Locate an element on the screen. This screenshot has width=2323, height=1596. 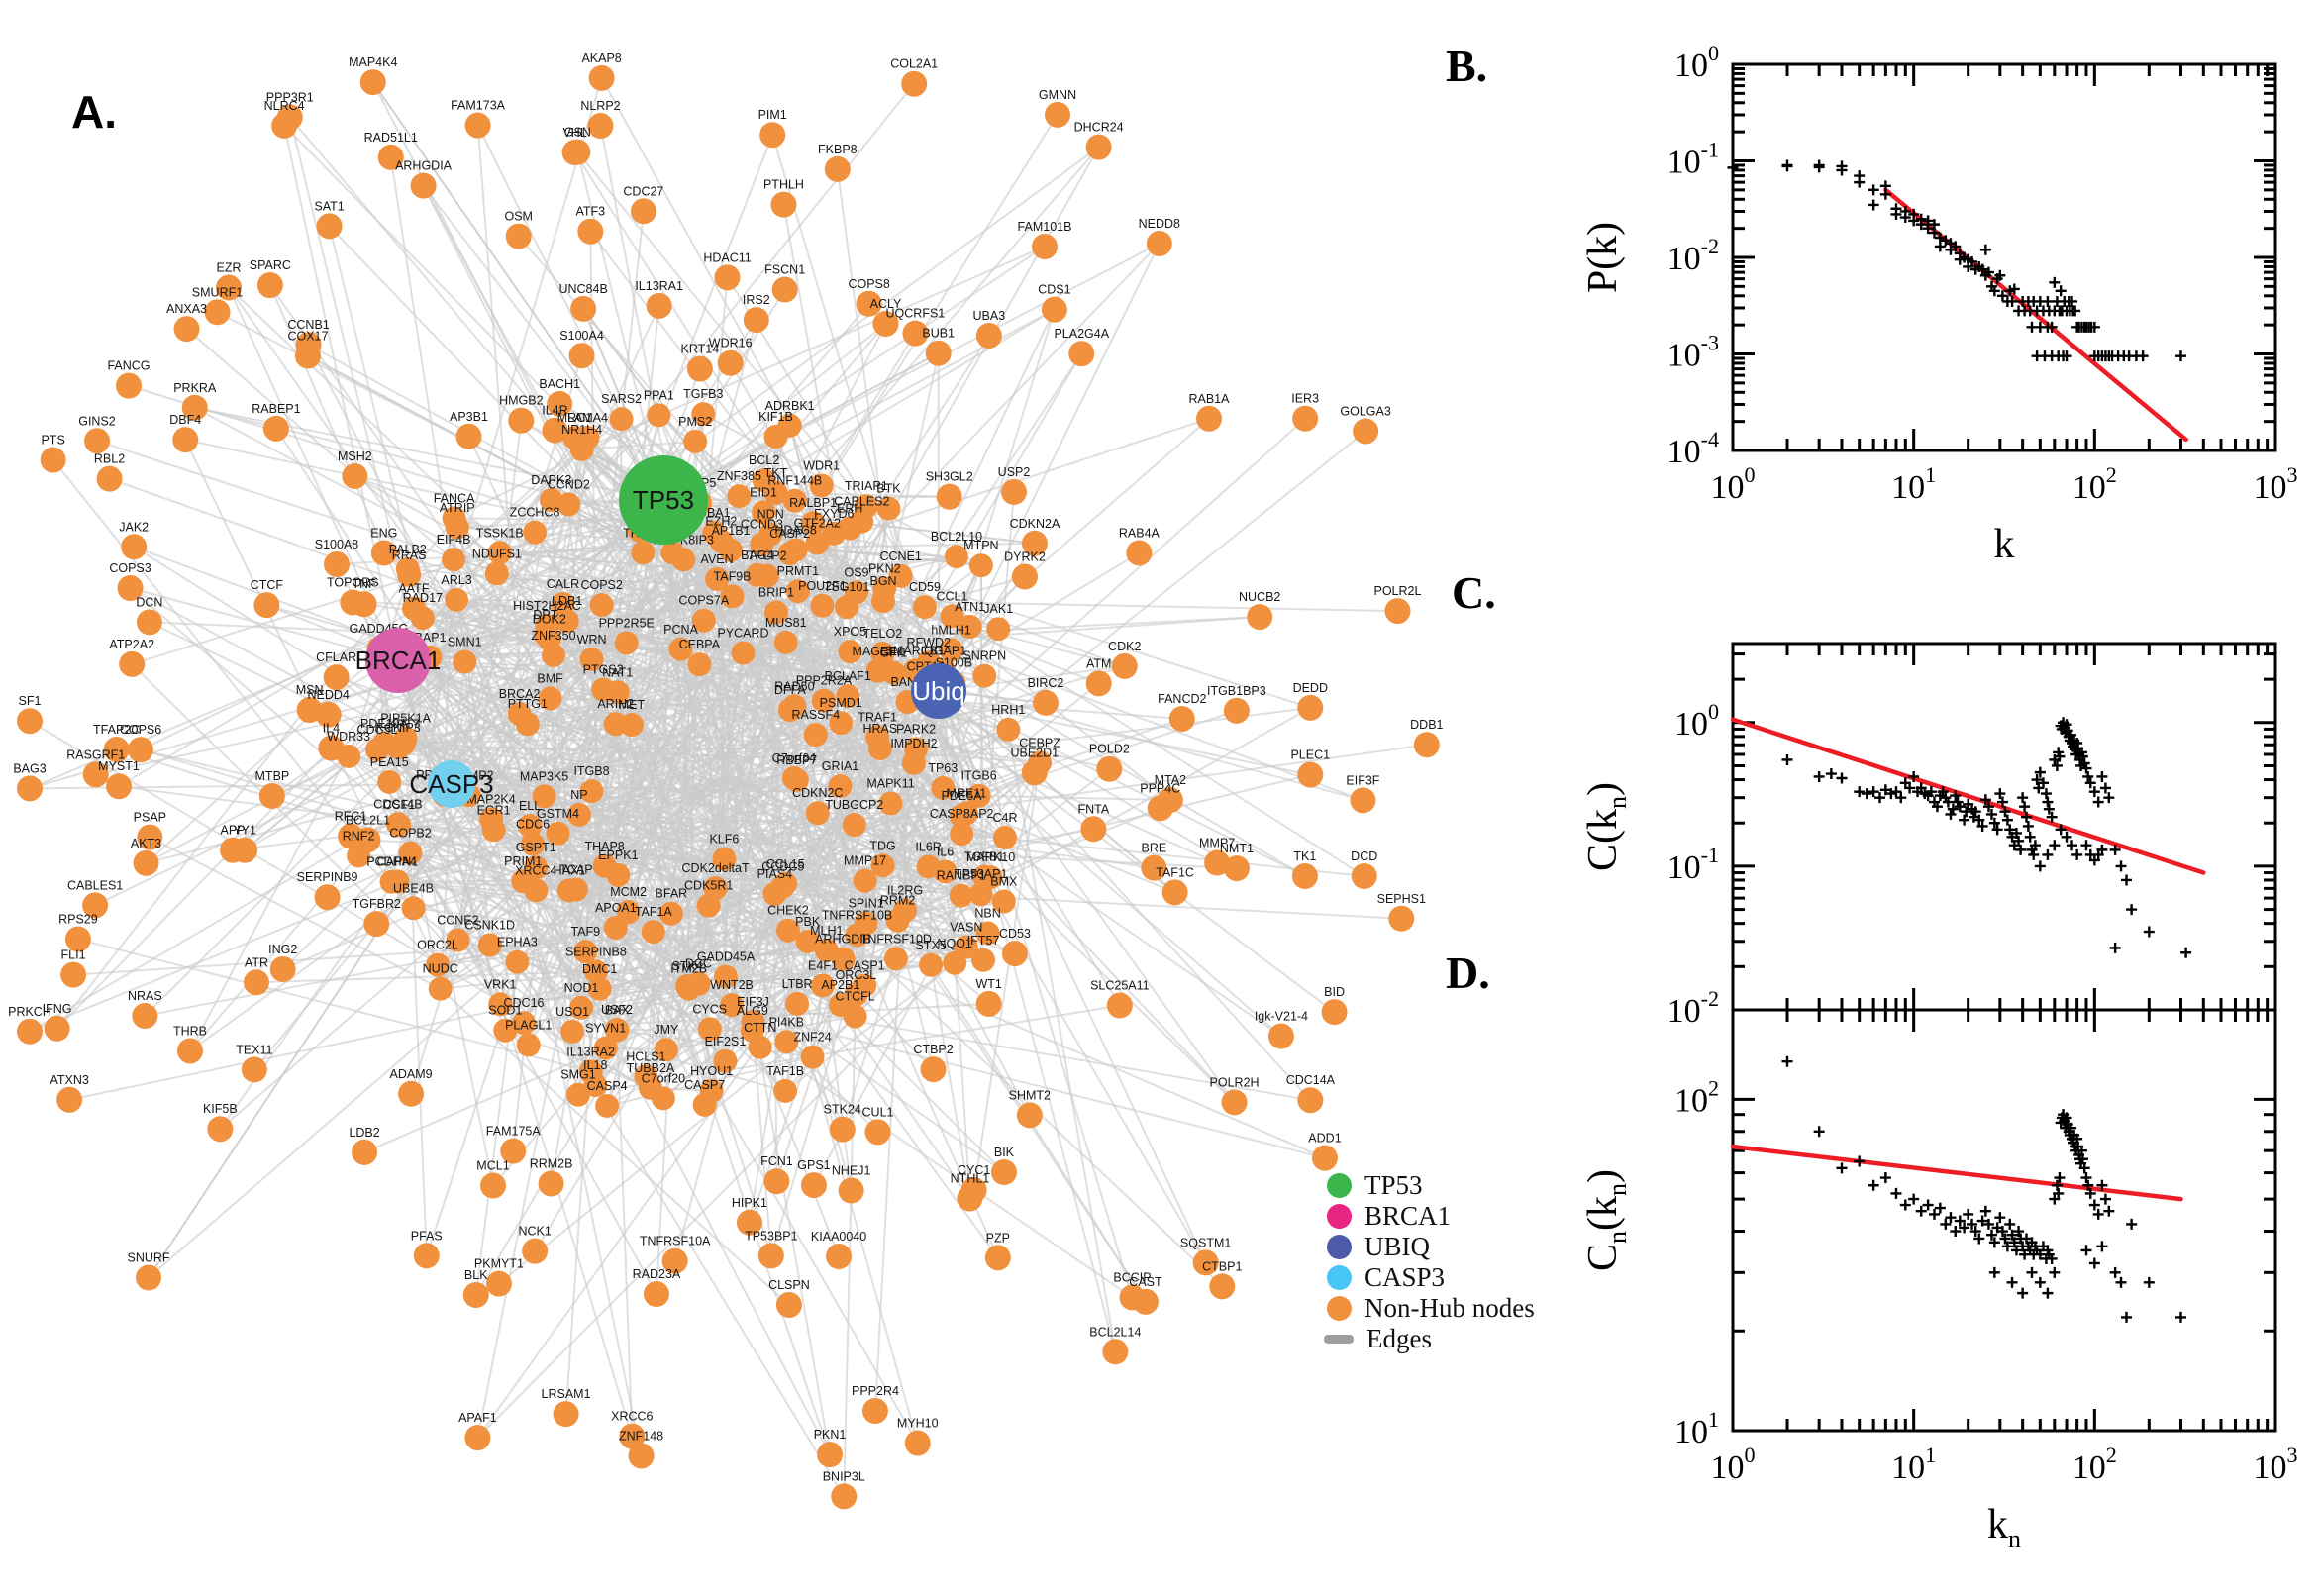
network-node-label: WT1 is located at coordinates (988, 984).